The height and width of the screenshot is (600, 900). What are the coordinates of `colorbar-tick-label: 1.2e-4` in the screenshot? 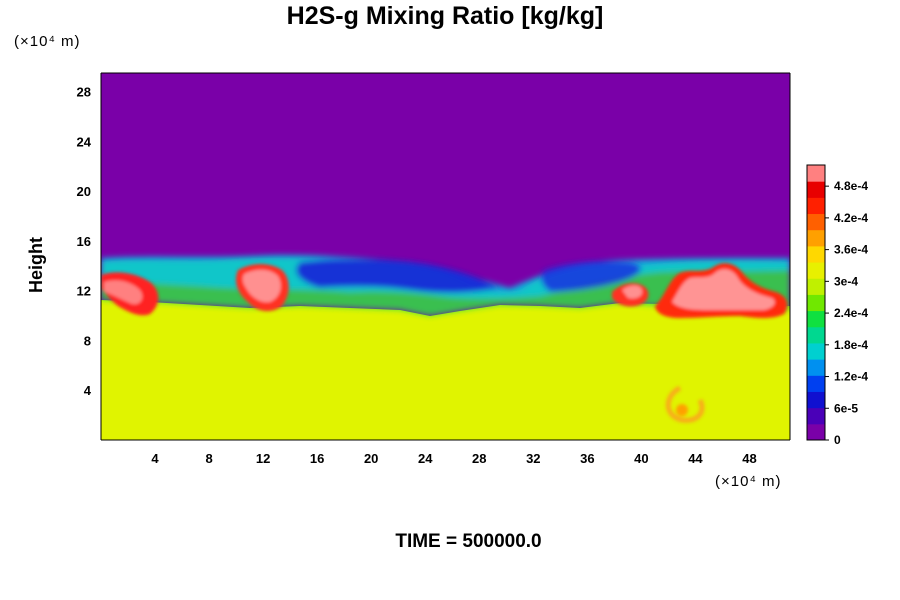 It's located at (851, 377).